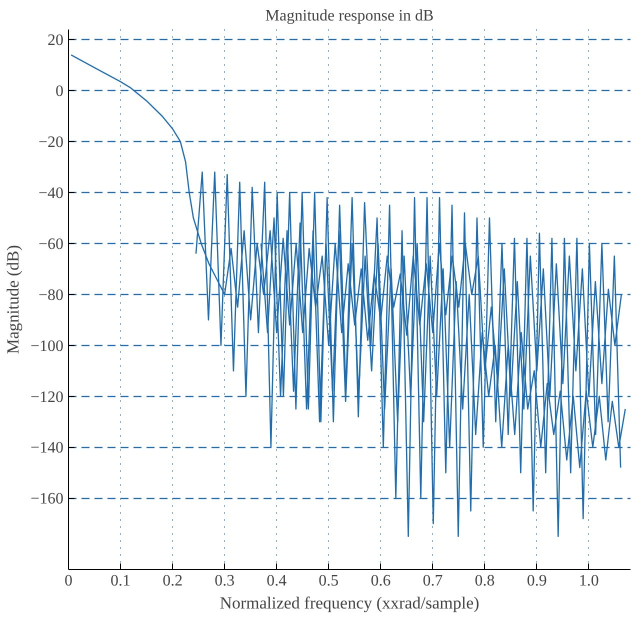 The image size is (643, 620). Describe the element at coordinates (276, 581) in the screenshot. I see `x-tick-label: 0.4` at that location.